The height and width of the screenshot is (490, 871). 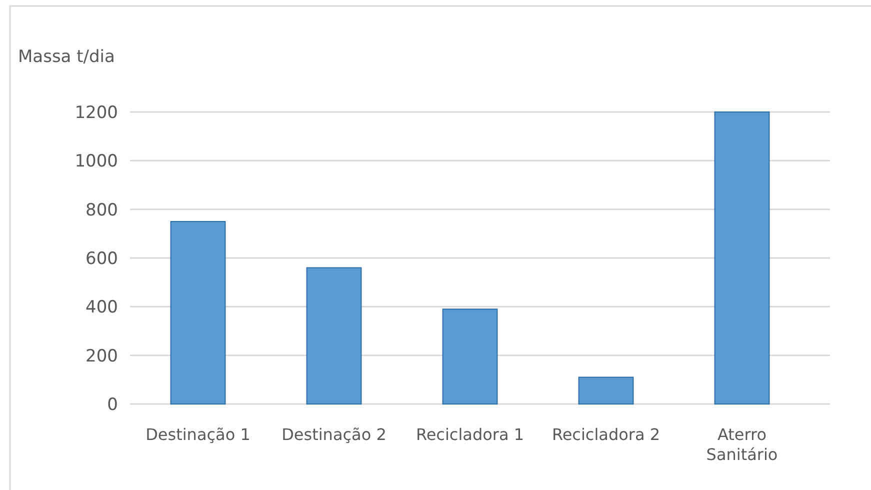 I want to click on y-tick-label: 1200, so click(x=96, y=112).